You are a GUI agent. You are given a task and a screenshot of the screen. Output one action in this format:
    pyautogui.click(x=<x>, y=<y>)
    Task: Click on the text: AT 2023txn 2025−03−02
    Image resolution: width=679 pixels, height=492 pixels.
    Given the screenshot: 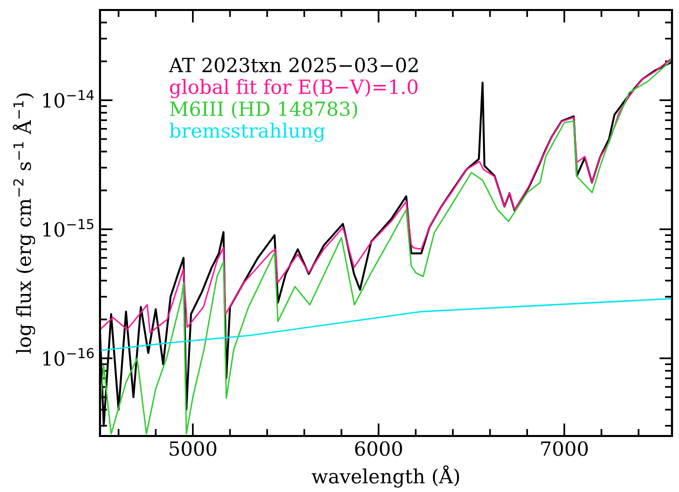 What is the action you would take?
    pyautogui.click(x=293, y=65)
    